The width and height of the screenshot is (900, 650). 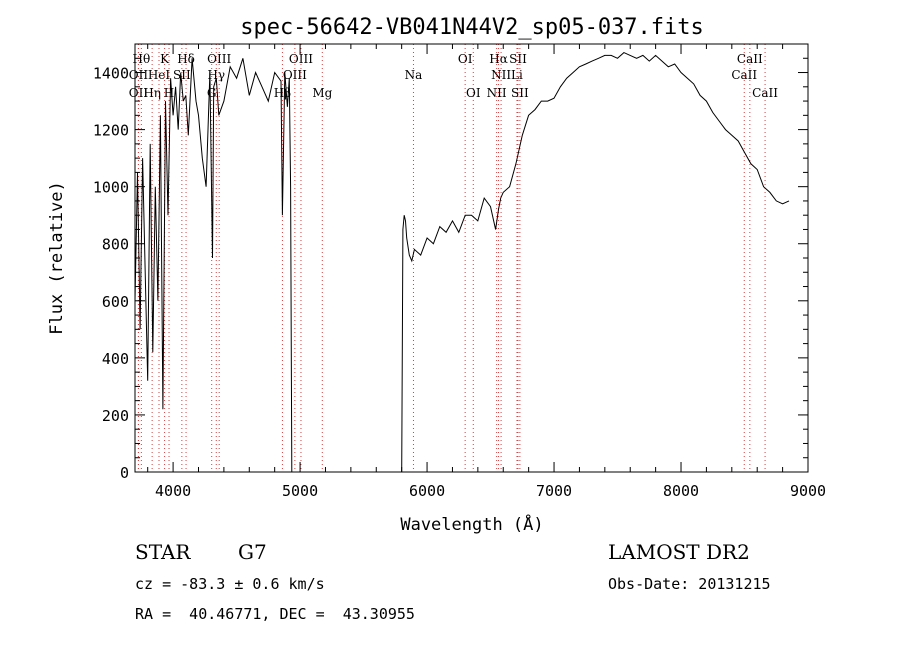 I want to click on chart-title: spec-56642-VB041N44V2_sp05-037.fits, so click(x=472, y=27).